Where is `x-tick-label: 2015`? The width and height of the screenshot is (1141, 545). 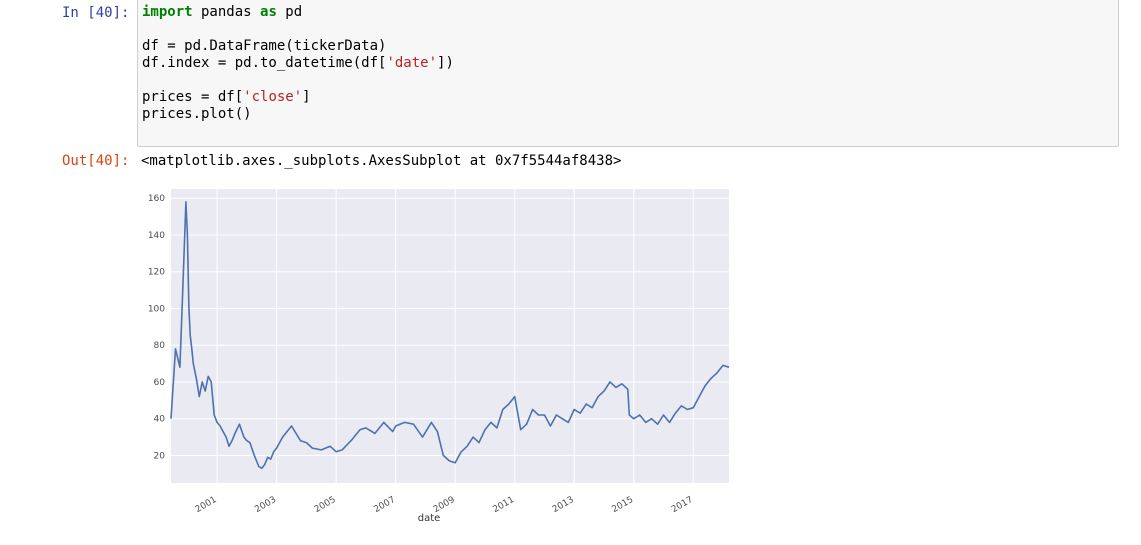 x-tick-label: 2015 is located at coordinates (622, 505).